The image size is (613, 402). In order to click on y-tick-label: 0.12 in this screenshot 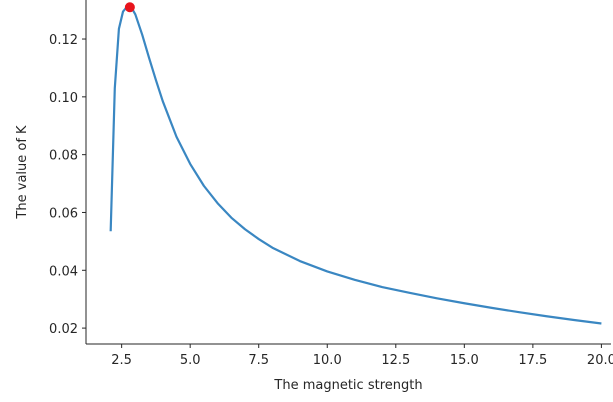, I will do `click(63, 40)`.